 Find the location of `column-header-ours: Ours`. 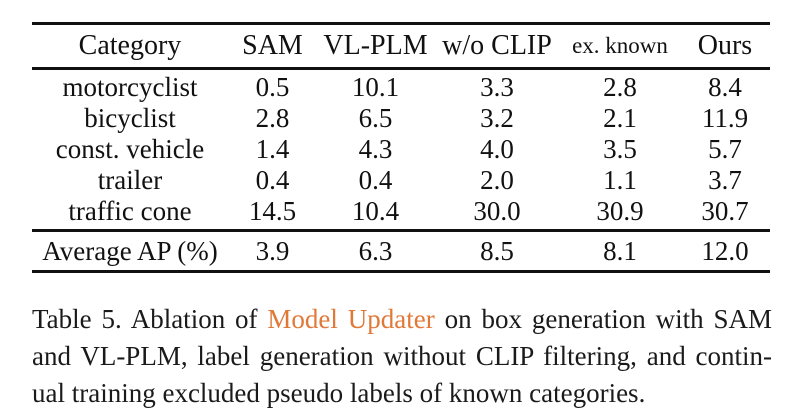

column-header-ours: Ours is located at coordinates (725, 45).